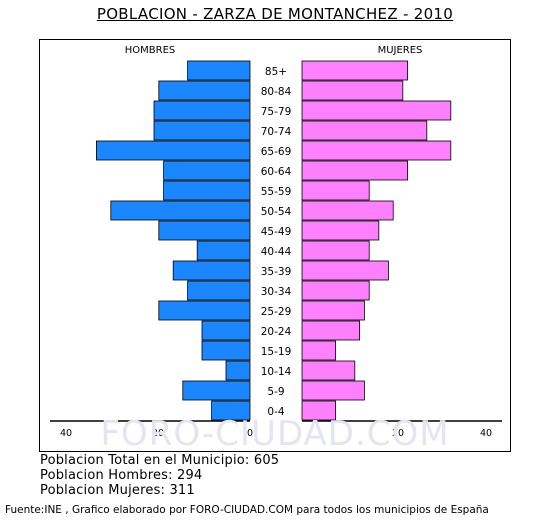  I want to click on chart-title: POBLACION - ZARZA DE MONTANCHEZ - 2010, so click(275, 14).